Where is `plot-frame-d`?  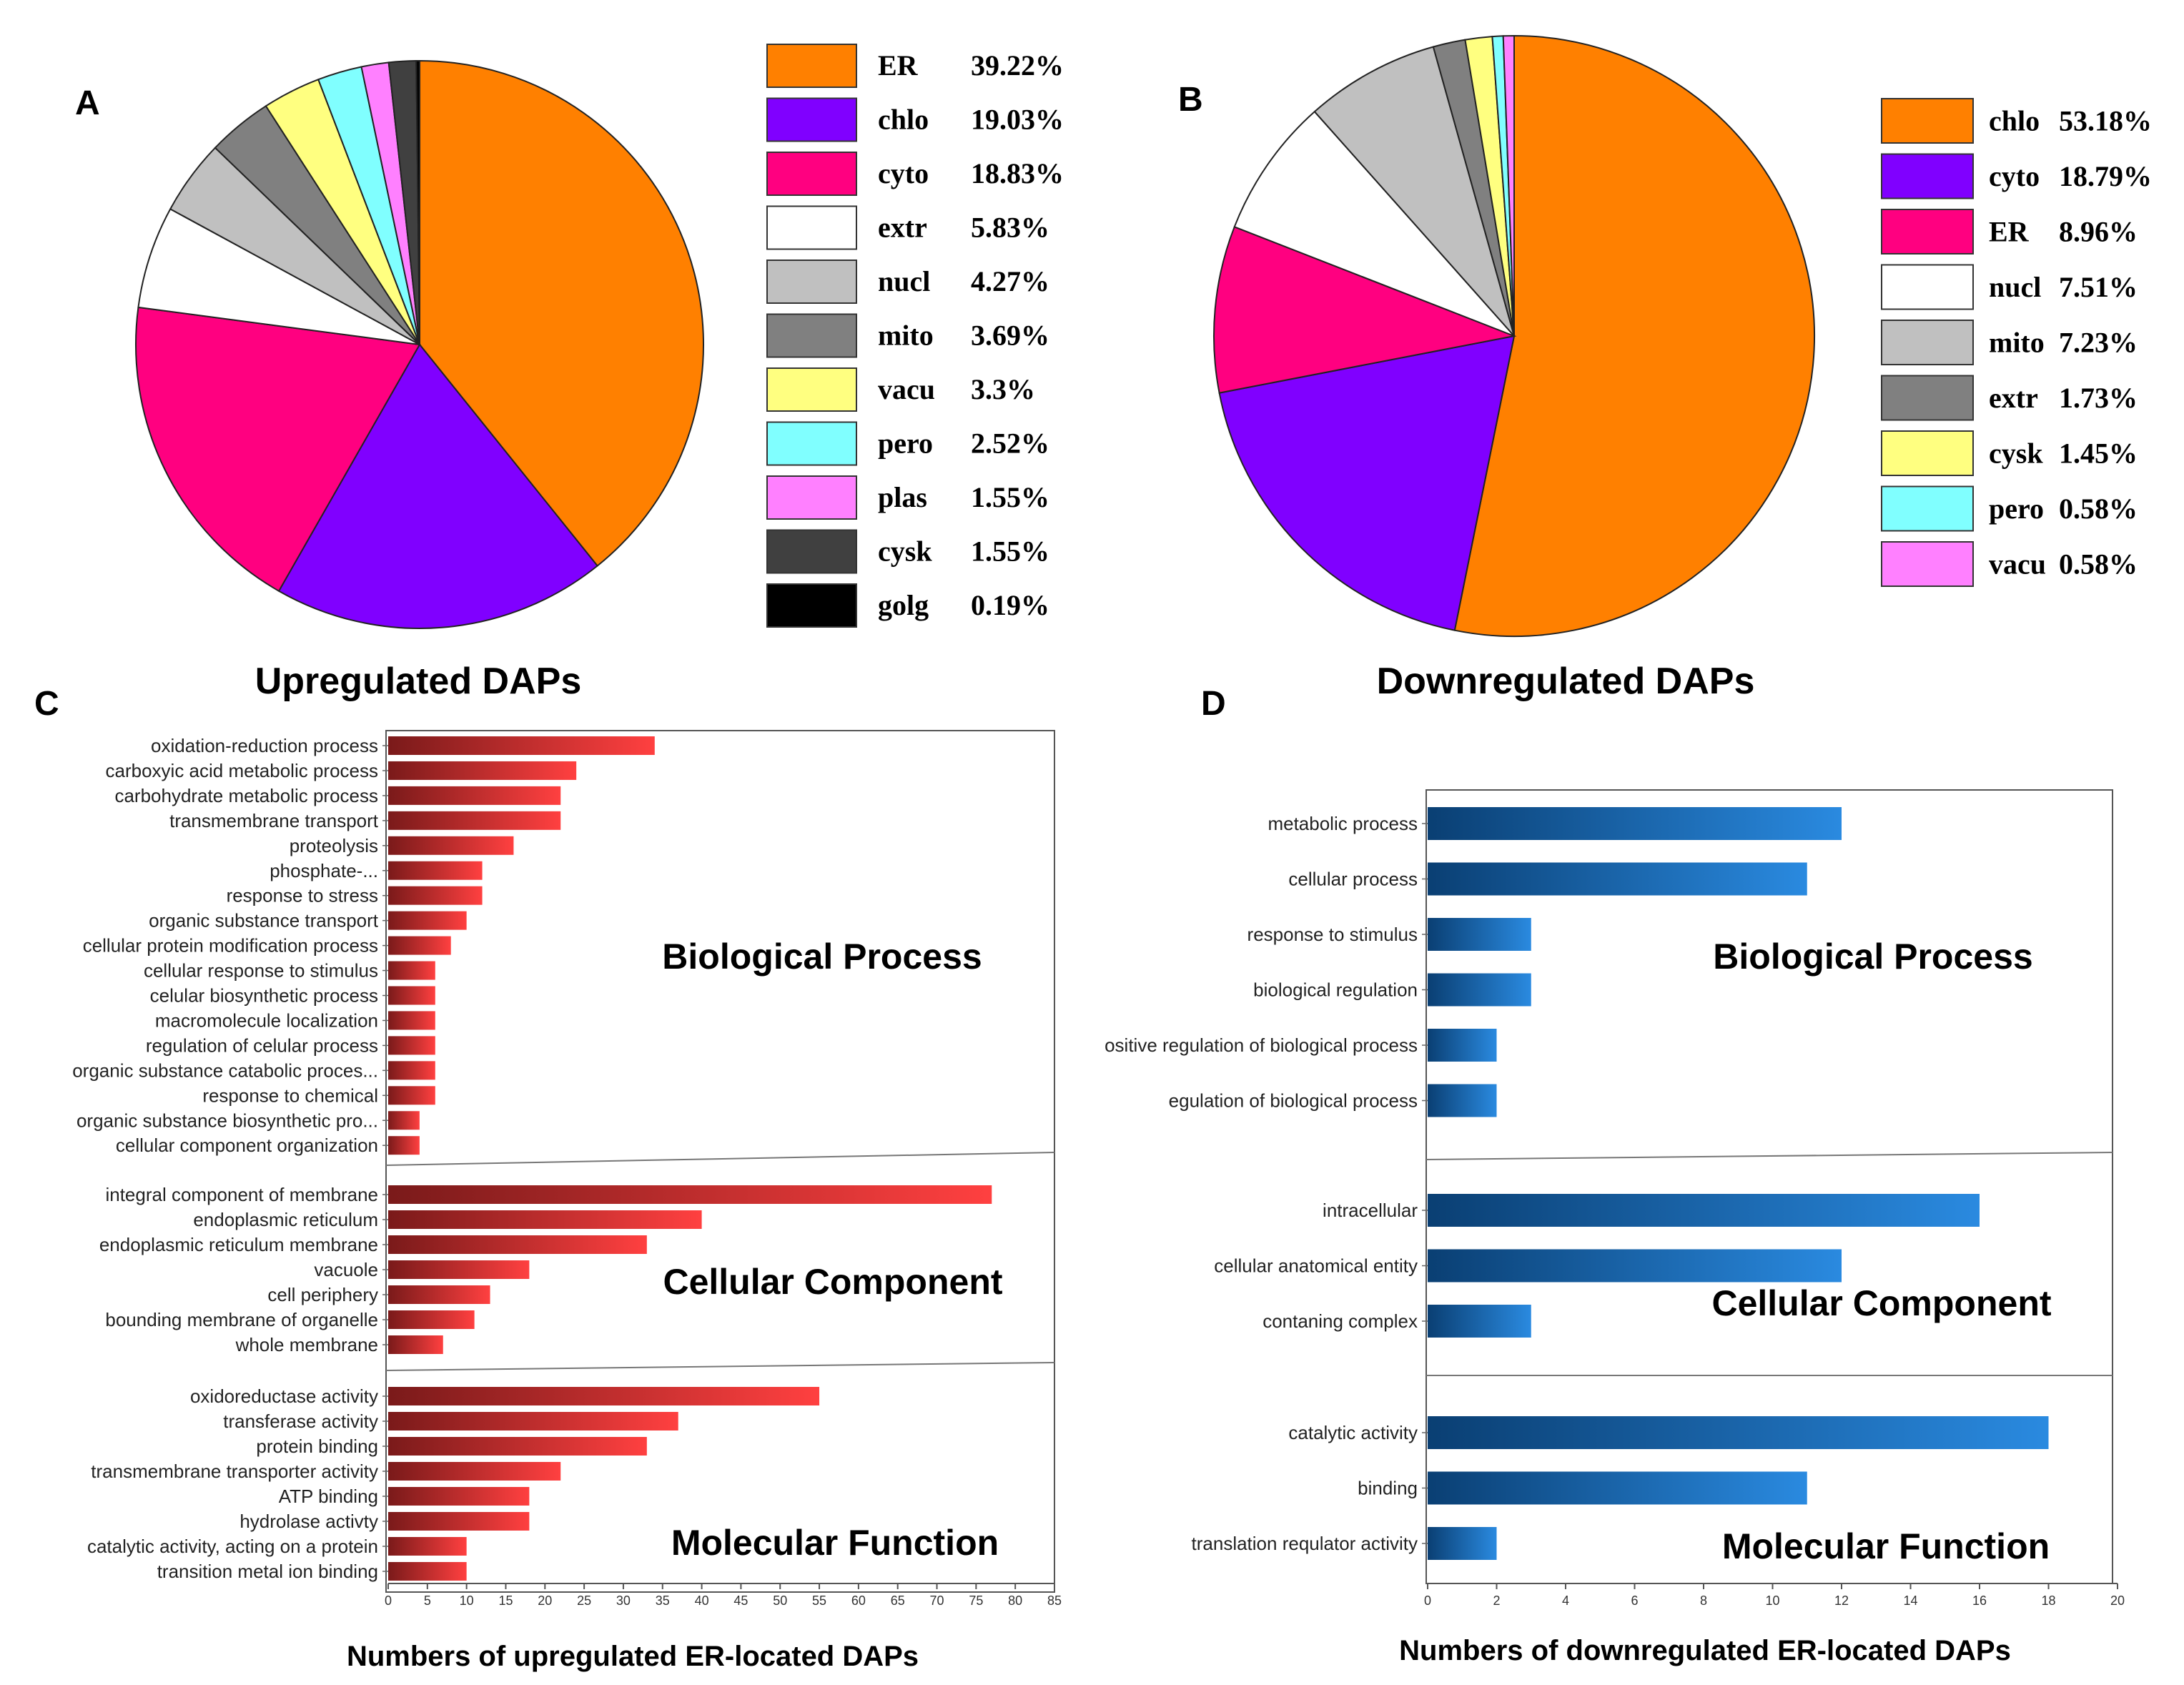 plot-frame-d is located at coordinates (1769, 1186).